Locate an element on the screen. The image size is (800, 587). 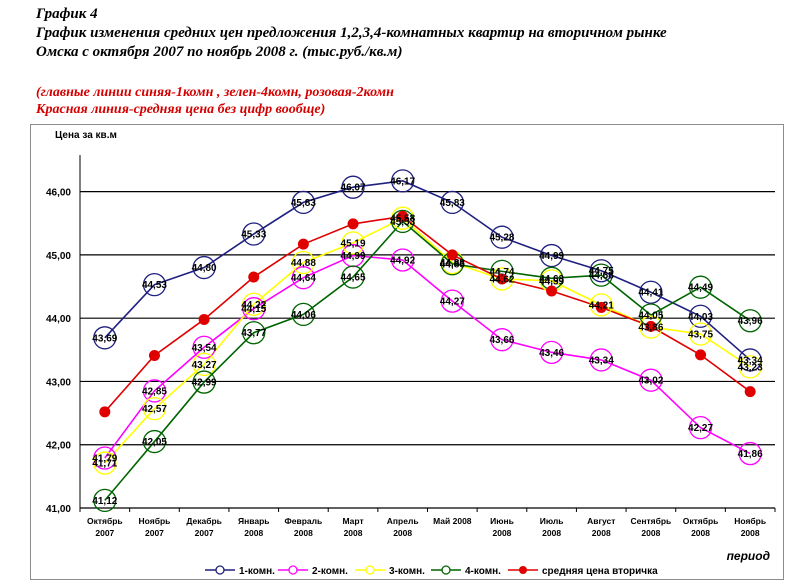
x-tick-label: Июнь is located at coordinates (502, 521).